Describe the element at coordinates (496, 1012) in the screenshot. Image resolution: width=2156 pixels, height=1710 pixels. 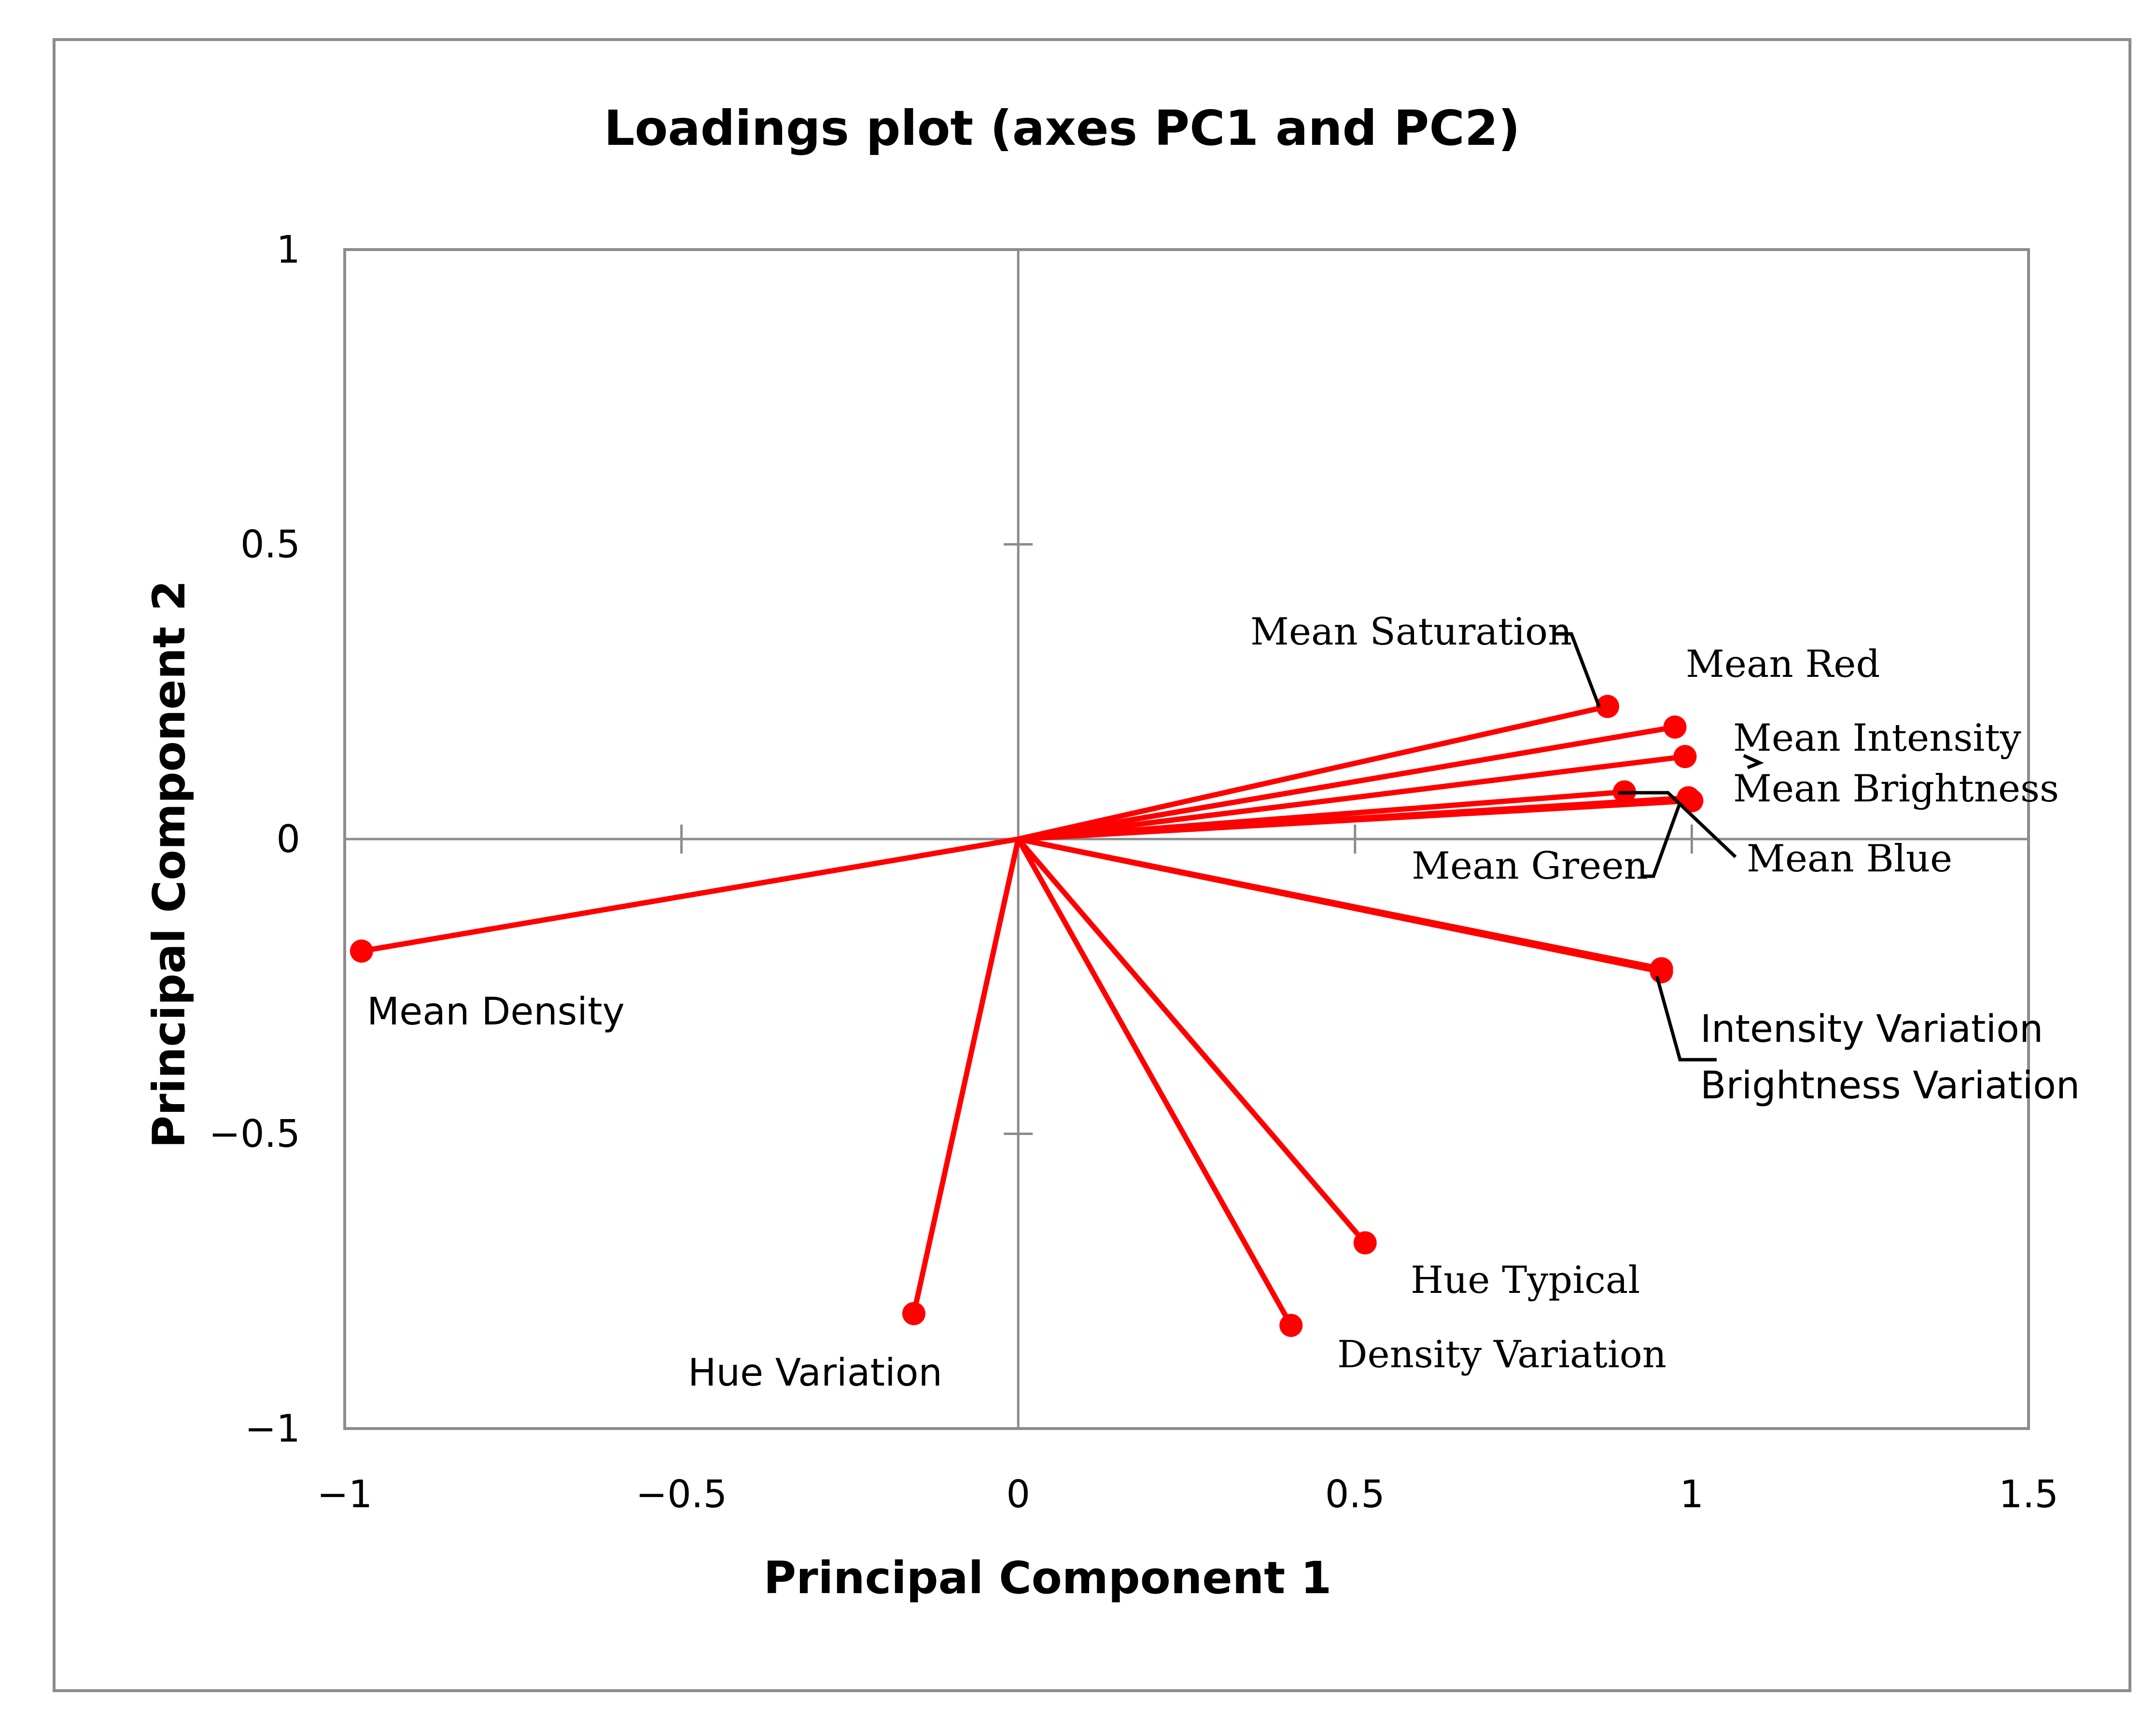
I see `label-mean-density: Mean Density` at that location.